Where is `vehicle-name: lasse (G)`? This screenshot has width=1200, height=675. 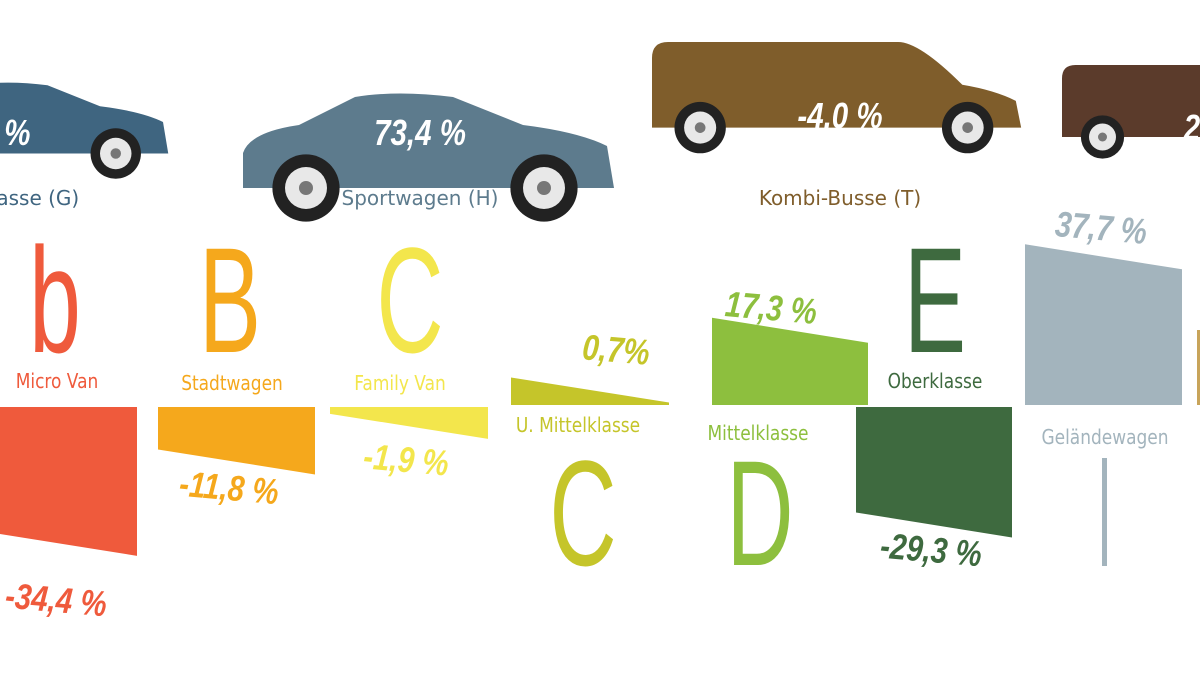
vehicle-name: lasse (G) is located at coordinates (39, 198).